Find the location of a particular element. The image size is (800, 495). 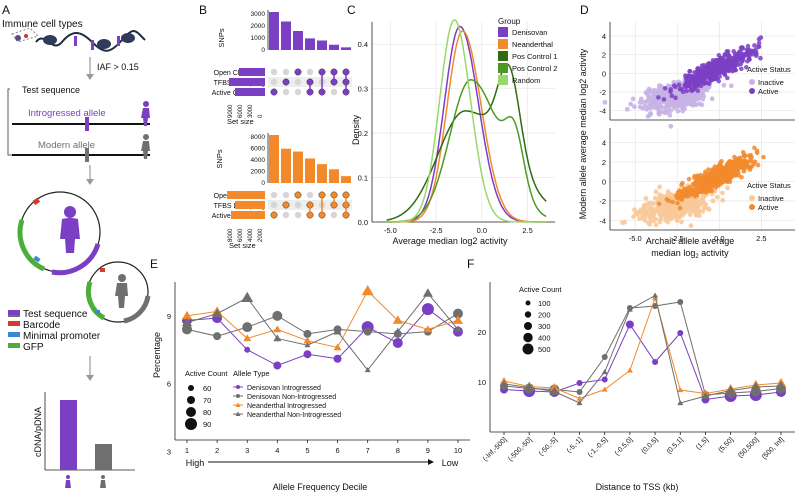

f-xtick: (1,5] is located at coordinates (702, 443).